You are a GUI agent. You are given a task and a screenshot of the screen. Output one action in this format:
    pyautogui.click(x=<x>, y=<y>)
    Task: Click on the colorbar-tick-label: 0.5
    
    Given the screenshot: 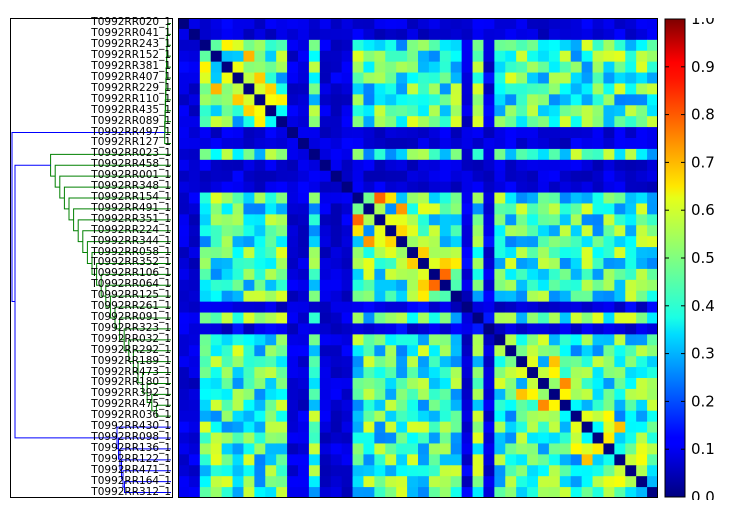 What is the action you would take?
    pyautogui.click(x=703, y=258)
    